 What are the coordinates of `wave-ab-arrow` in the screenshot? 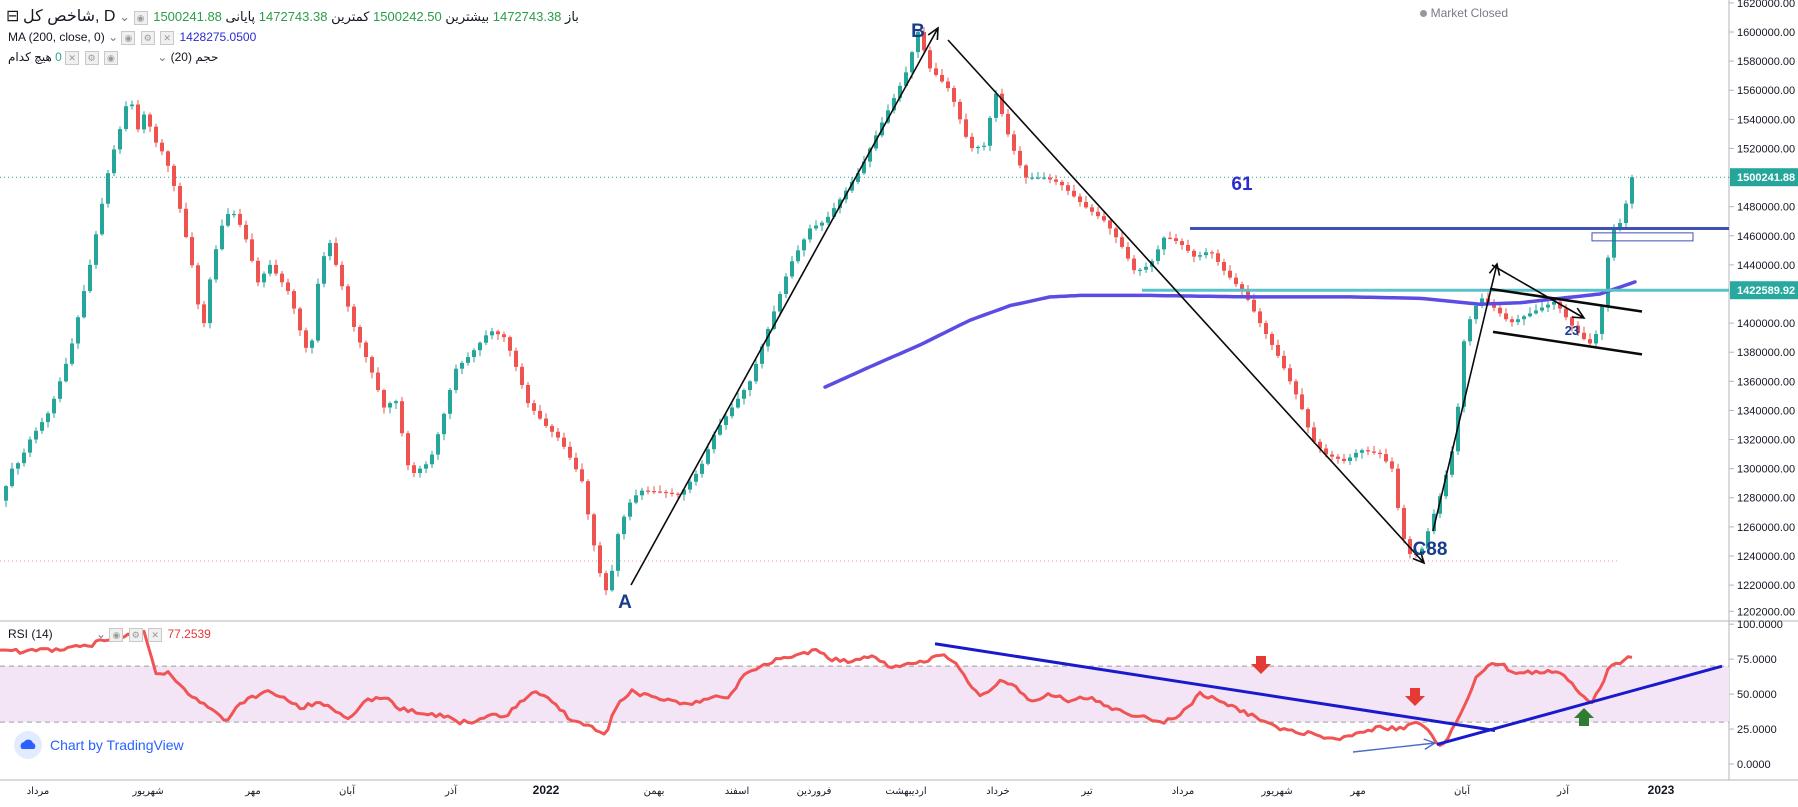 It's located at (784, 306).